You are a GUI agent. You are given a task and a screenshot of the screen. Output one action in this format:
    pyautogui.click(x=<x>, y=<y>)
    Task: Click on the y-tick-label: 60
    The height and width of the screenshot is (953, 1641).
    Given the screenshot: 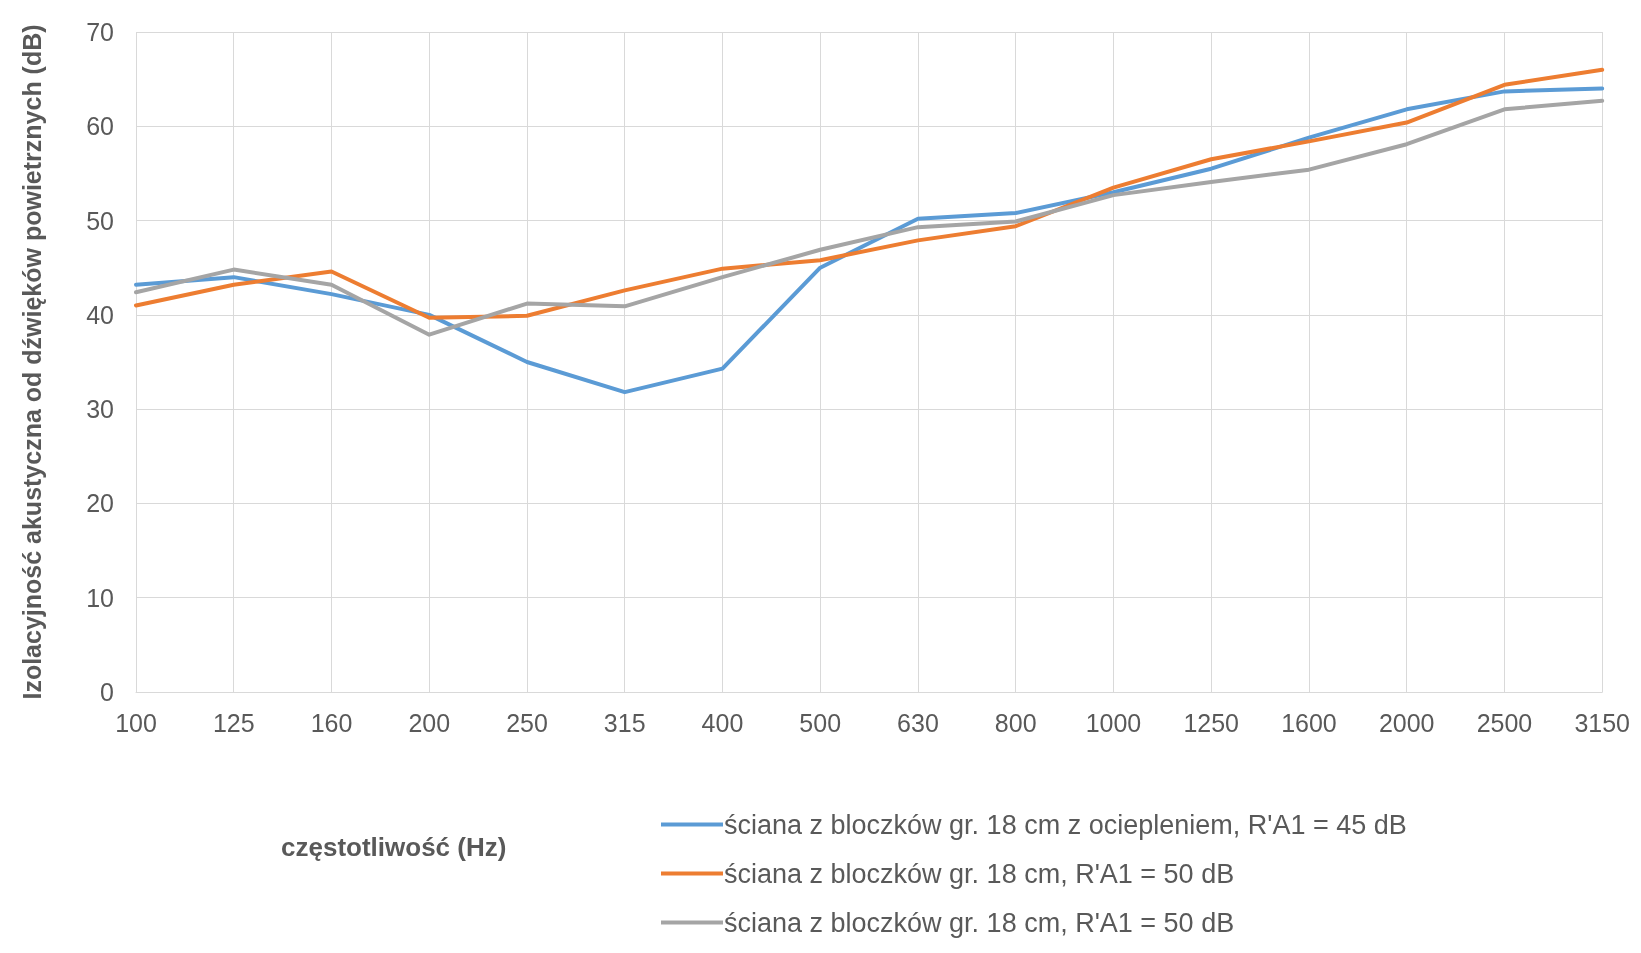 What is the action you would take?
    pyautogui.click(x=100, y=126)
    